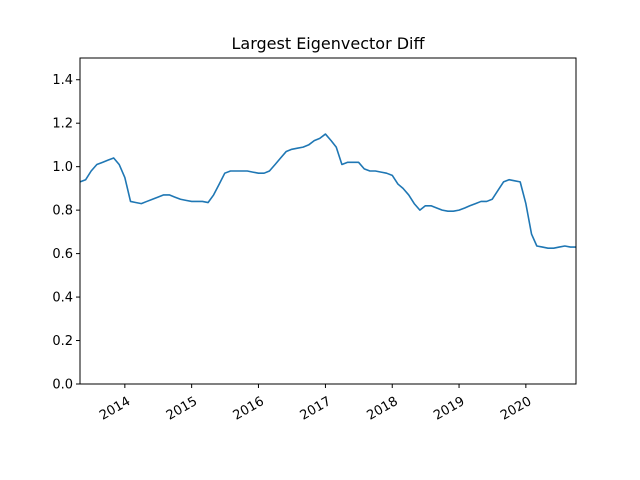 The height and width of the screenshot is (480, 640). Describe the element at coordinates (62, 167) in the screenshot. I see `y-tick-label: 1.0` at that location.